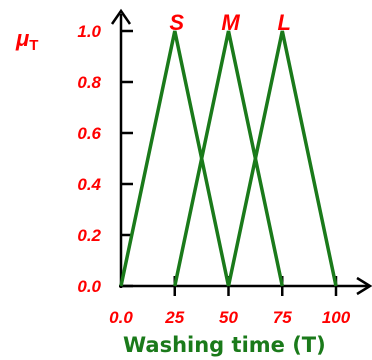  What do you see at coordinates (230, 22) in the screenshot?
I see `series-m-label: M` at bounding box center [230, 22].